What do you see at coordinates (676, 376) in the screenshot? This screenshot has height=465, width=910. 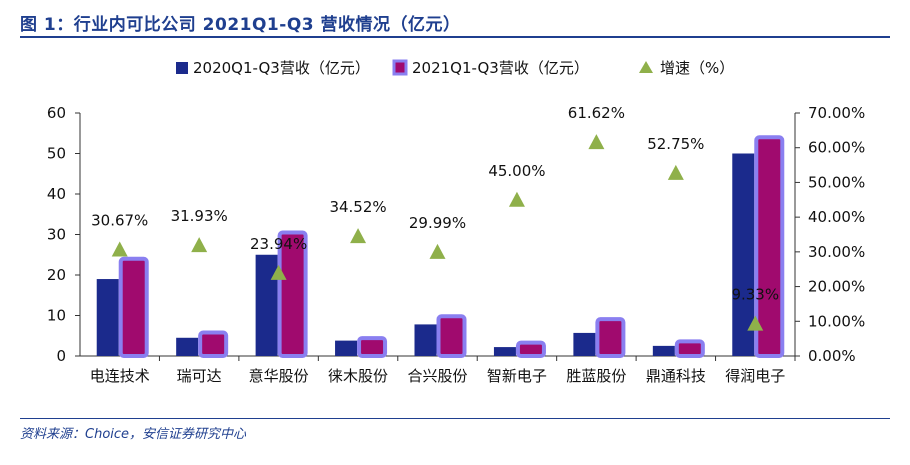 I see `category-label: 鼎通科技` at bounding box center [676, 376].